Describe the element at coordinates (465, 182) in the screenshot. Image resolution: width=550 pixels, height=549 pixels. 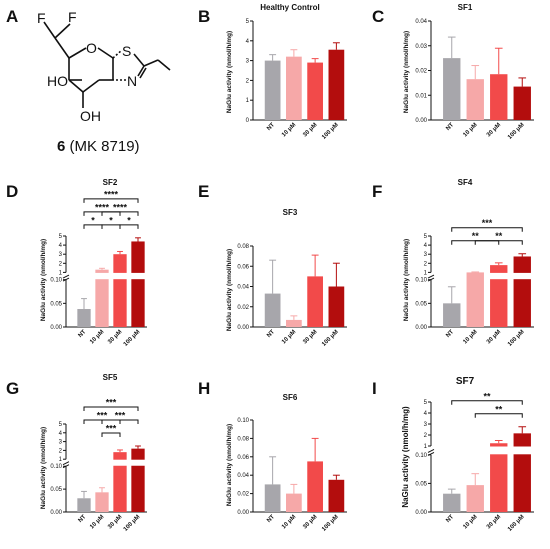
I see `chart-title: SF4` at that location.